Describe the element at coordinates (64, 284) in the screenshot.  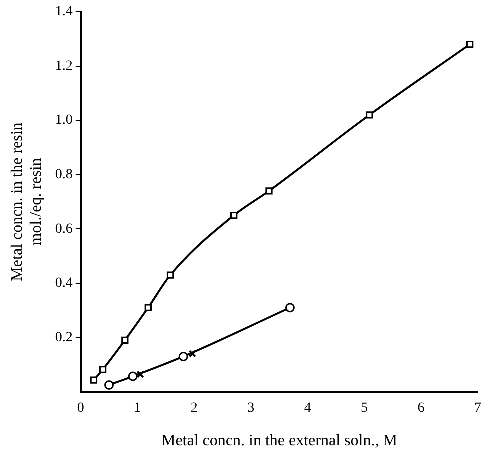
I see `y-tick-label: 0.4` at that location.